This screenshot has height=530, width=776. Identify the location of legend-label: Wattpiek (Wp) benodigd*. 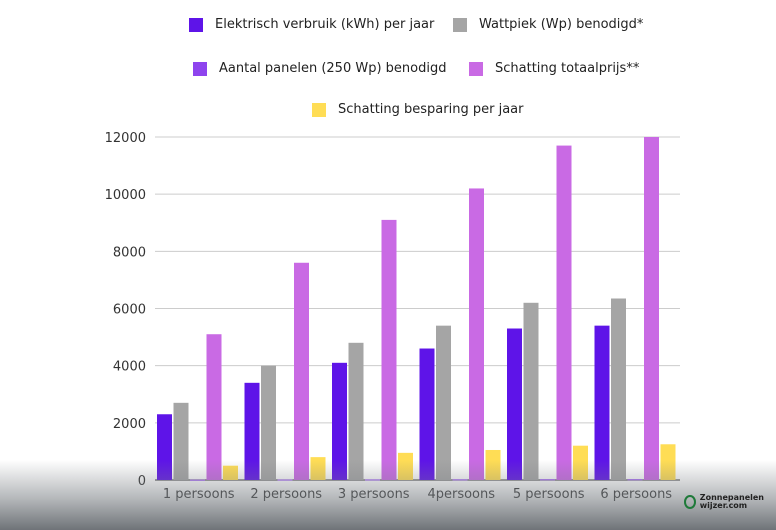
(561, 24).